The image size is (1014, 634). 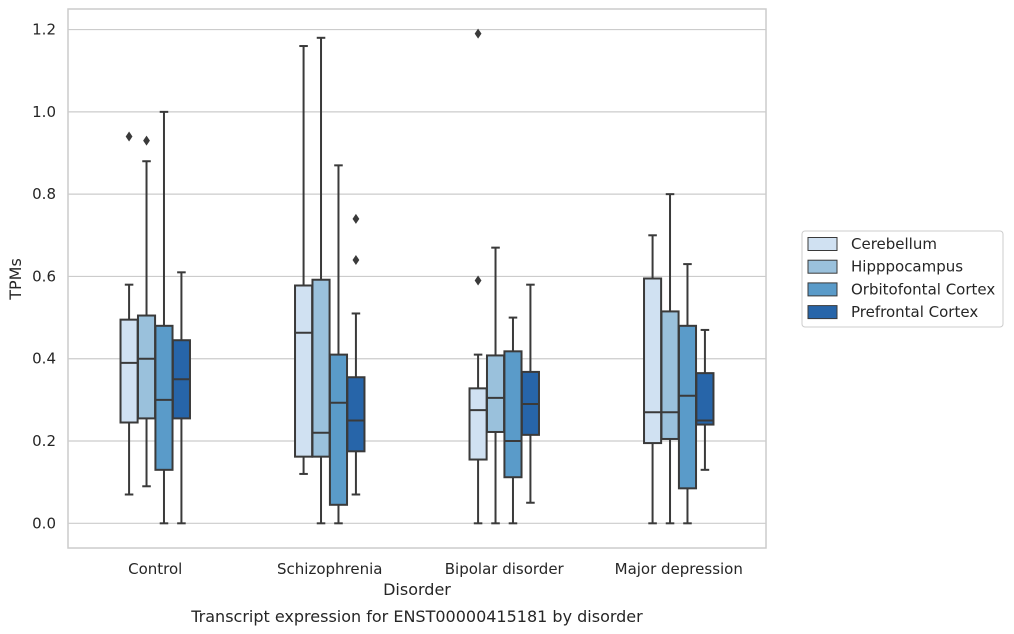 I want to click on y-tick-label: 0.2, so click(x=44, y=441).